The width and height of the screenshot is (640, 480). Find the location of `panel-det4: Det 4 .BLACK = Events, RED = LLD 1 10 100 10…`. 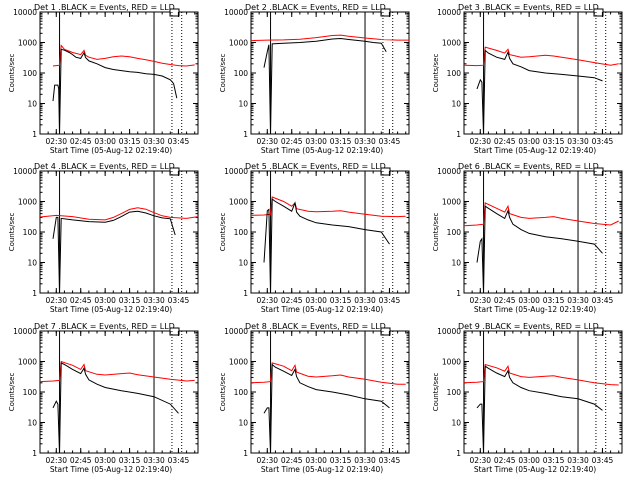

panel-det4: Det 4 .BLACK = Events, RED = LLD 1 10 100 10… is located at coordinates (103, 238).